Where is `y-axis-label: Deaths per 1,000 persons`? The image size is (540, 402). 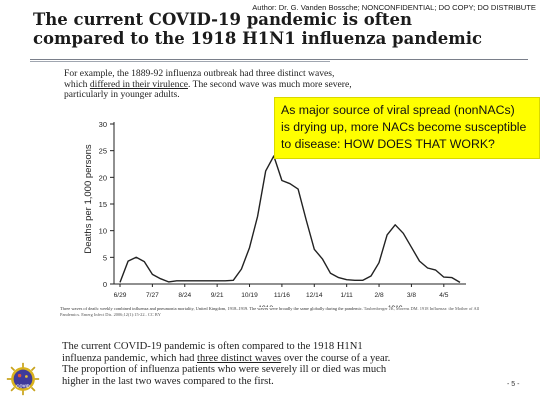 y-axis-label: Deaths per 1,000 persons is located at coordinates (88, 199).